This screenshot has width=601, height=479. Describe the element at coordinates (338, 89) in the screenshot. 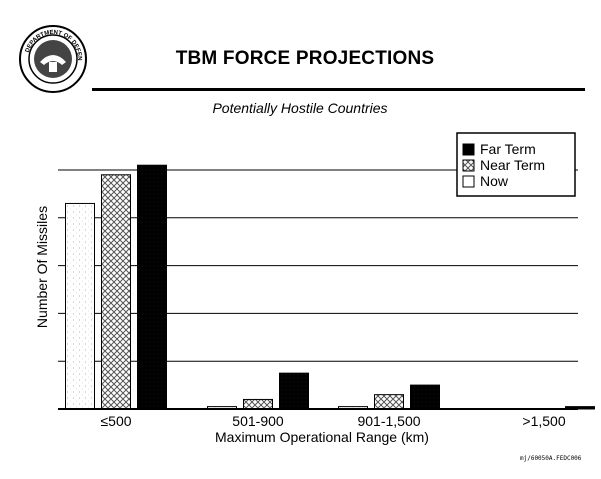

I see `title-divider` at that location.